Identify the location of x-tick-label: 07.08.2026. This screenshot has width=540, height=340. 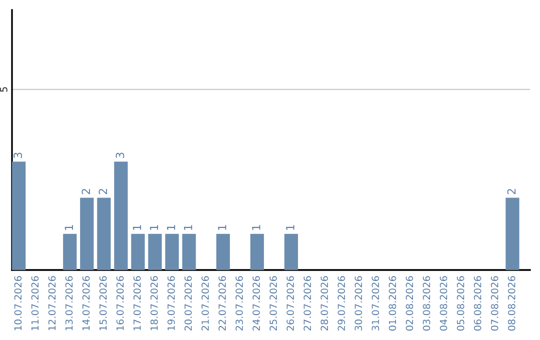
(494, 303).